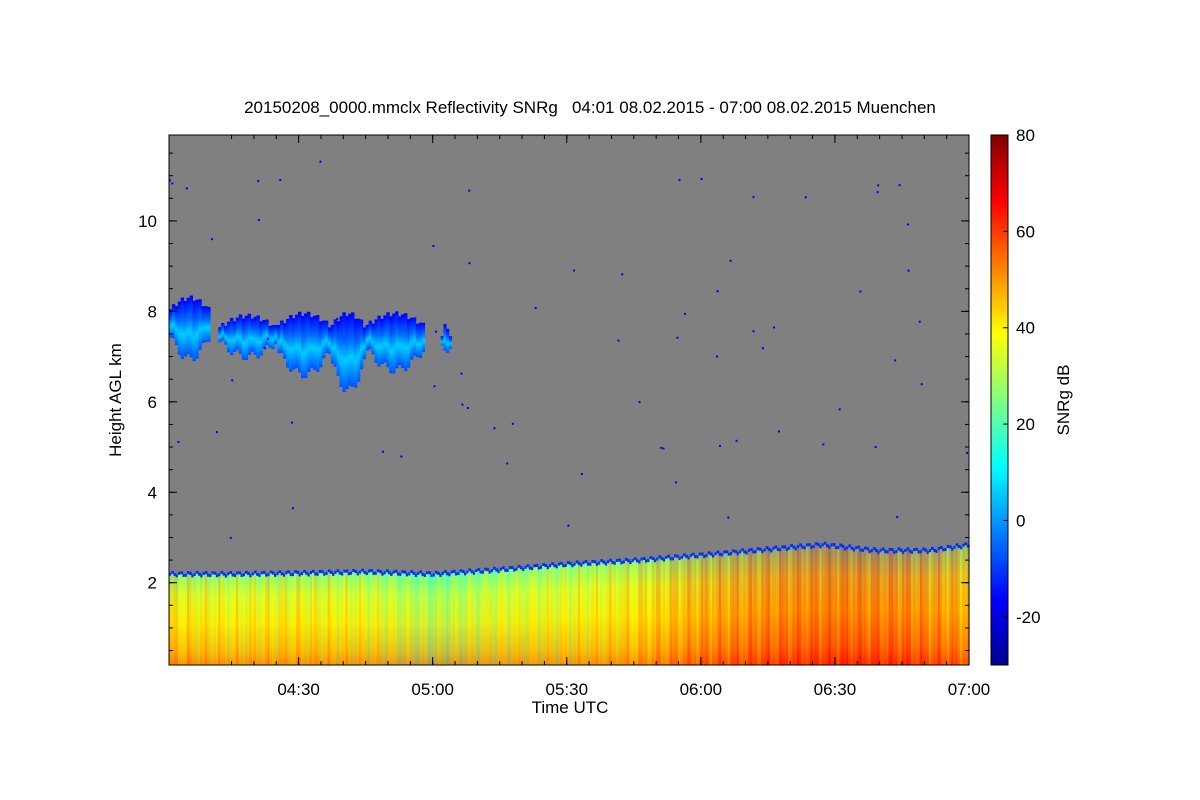 This screenshot has height=800, width=1200. What do you see at coordinates (1025, 135) in the screenshot?
I see `colorbar-tick-label: 80` at bounding box center [1025, 135].